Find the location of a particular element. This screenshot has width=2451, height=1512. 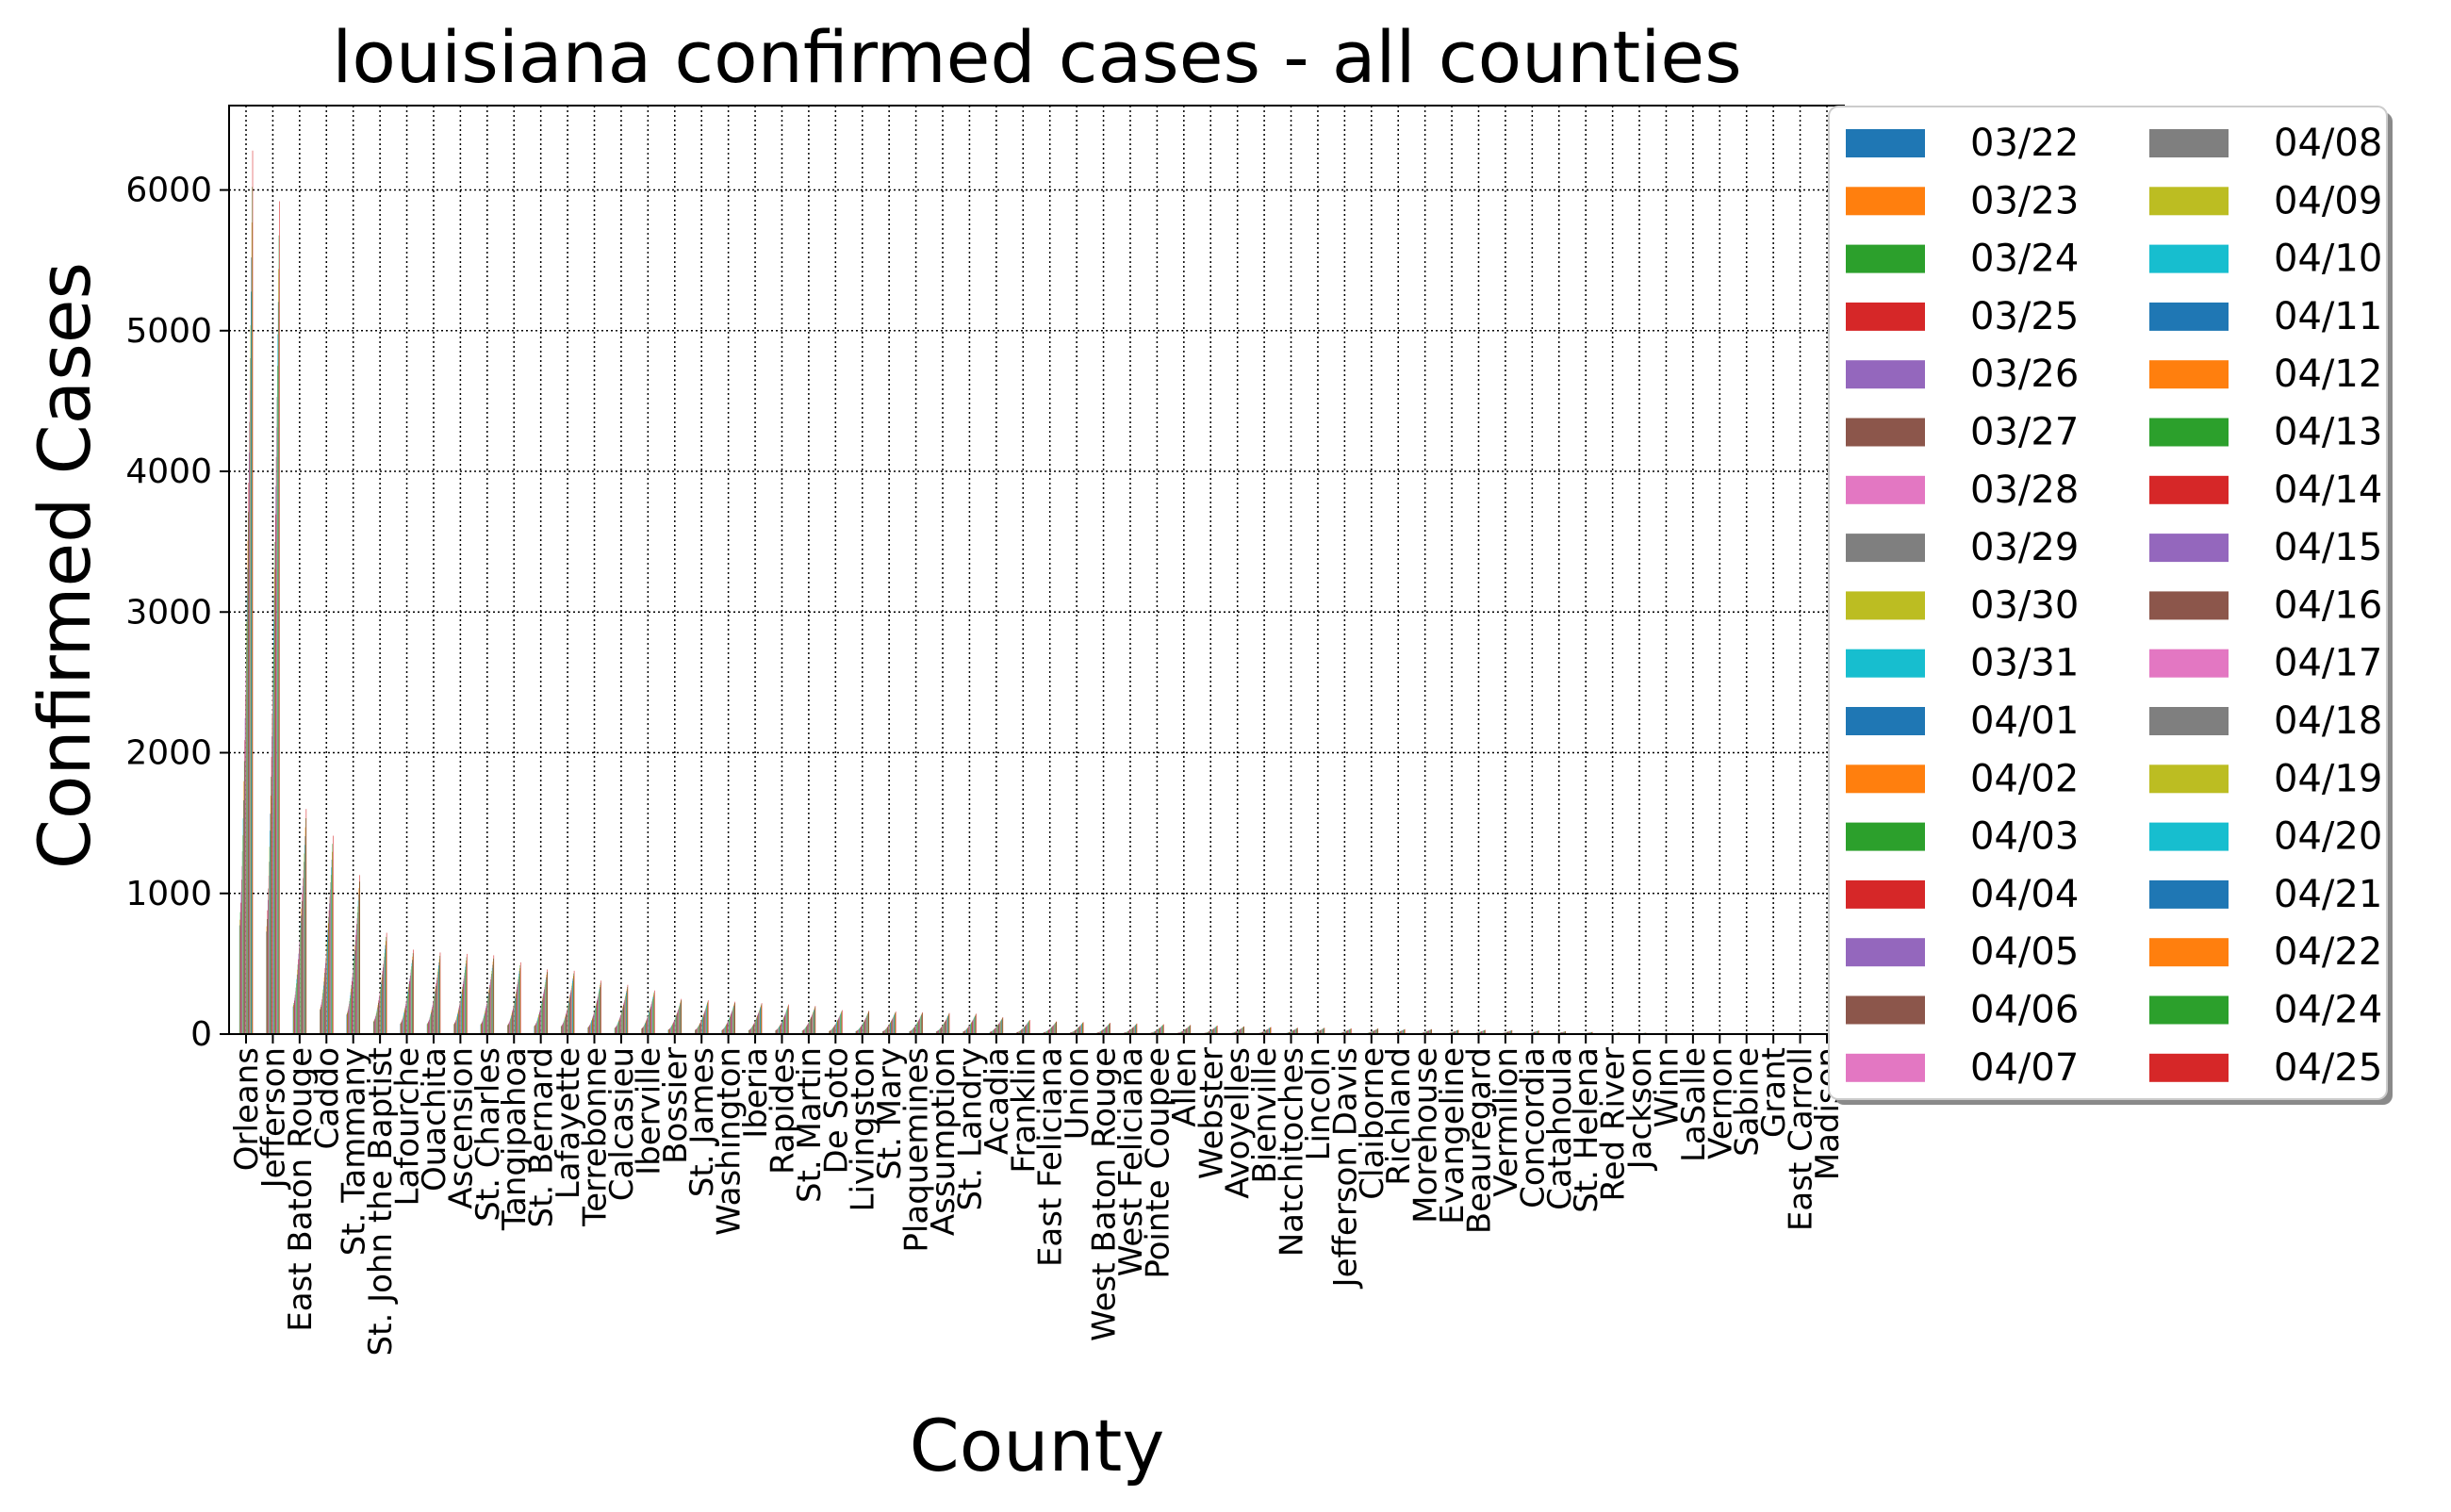

legend-entry: 04/09 is located at coordinates (2328, 201).